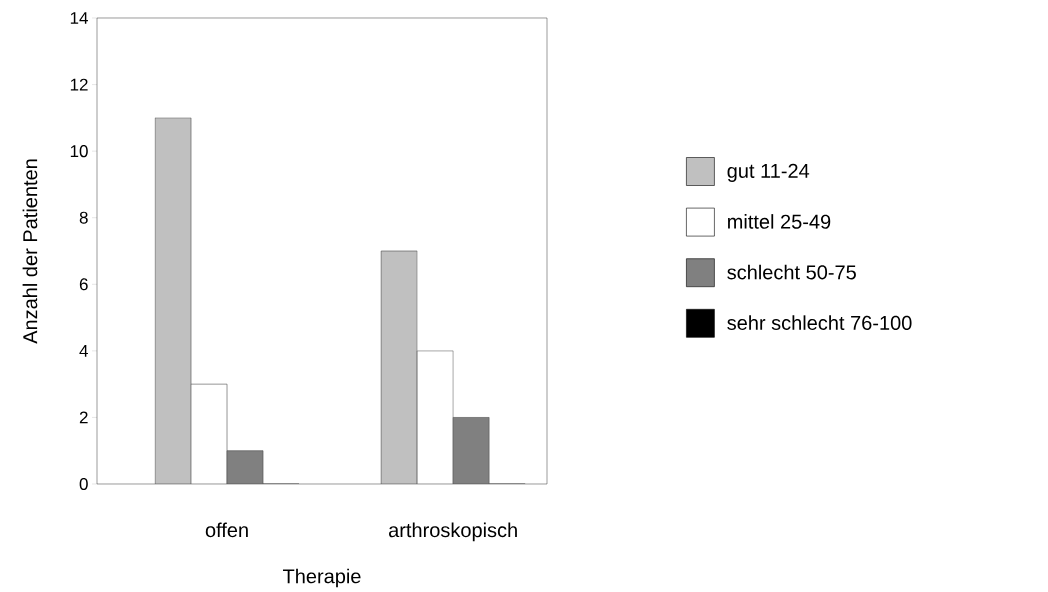  Describe the element at coordinates (768, 172) in the screenshot. I see `legend-label: gut 11-24` at that location.